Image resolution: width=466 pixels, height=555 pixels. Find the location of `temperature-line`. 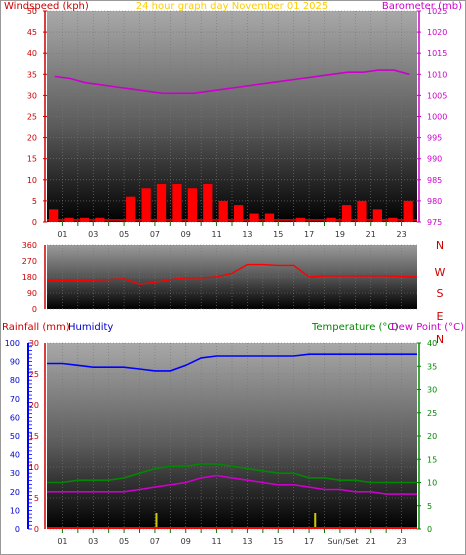

temperature-line is located at coordinates (232, 473).